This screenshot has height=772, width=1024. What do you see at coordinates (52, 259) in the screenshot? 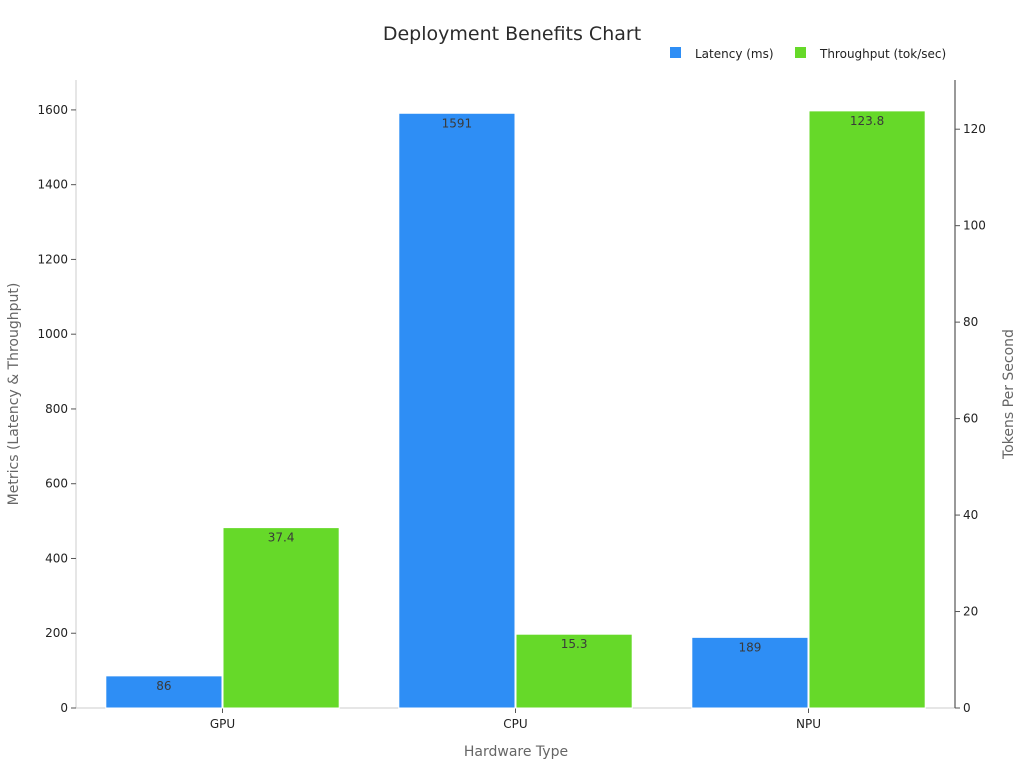
I see `y-left-tick-label: 1200` at bounding box center [52, 259].